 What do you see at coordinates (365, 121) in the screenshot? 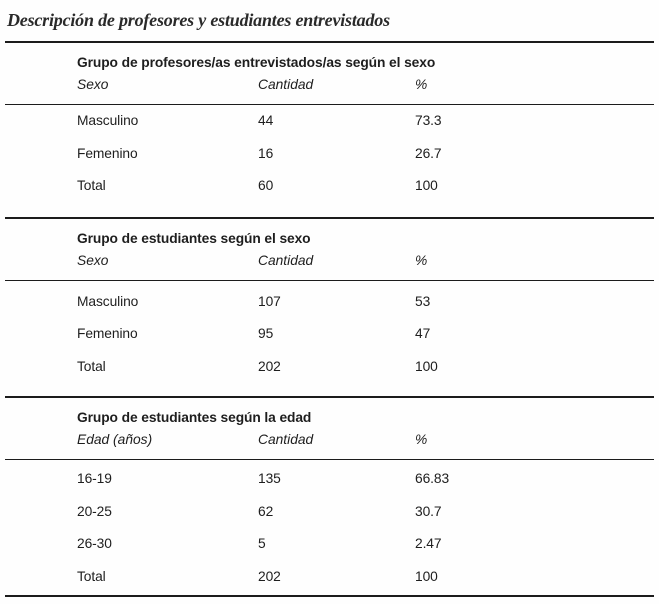
I see `table-row: Masculino 44 73.3` at bounding box center [365, 121].